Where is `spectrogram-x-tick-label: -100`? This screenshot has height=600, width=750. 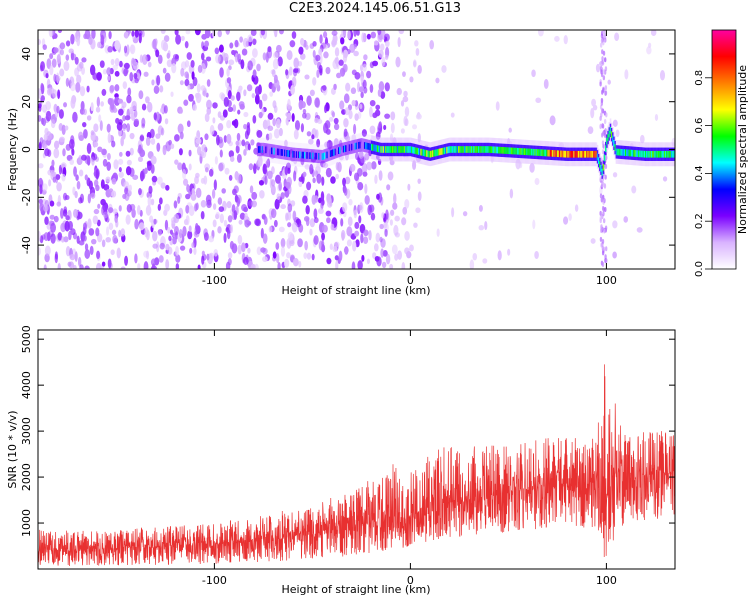 spectrogram-x-tick-label: -100 is located at coordinates (214, 280).